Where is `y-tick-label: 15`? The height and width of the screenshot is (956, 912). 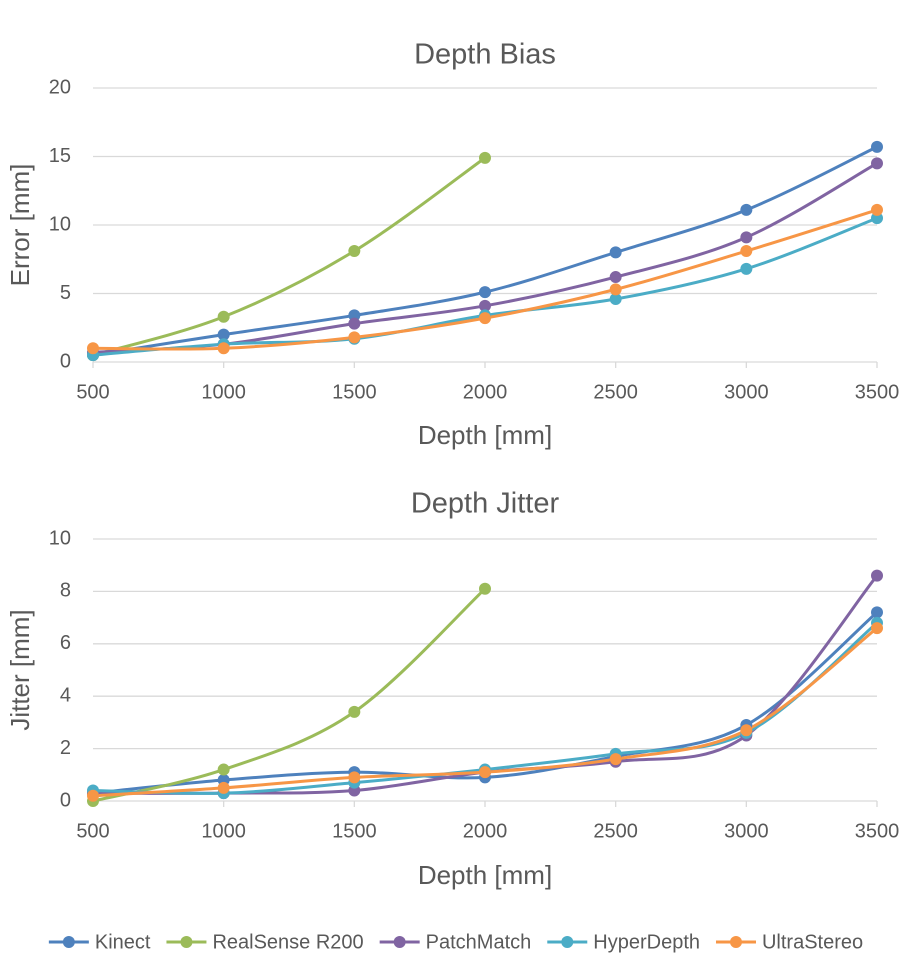
y-tick-label: 15 is located at coordinates (60, 156).